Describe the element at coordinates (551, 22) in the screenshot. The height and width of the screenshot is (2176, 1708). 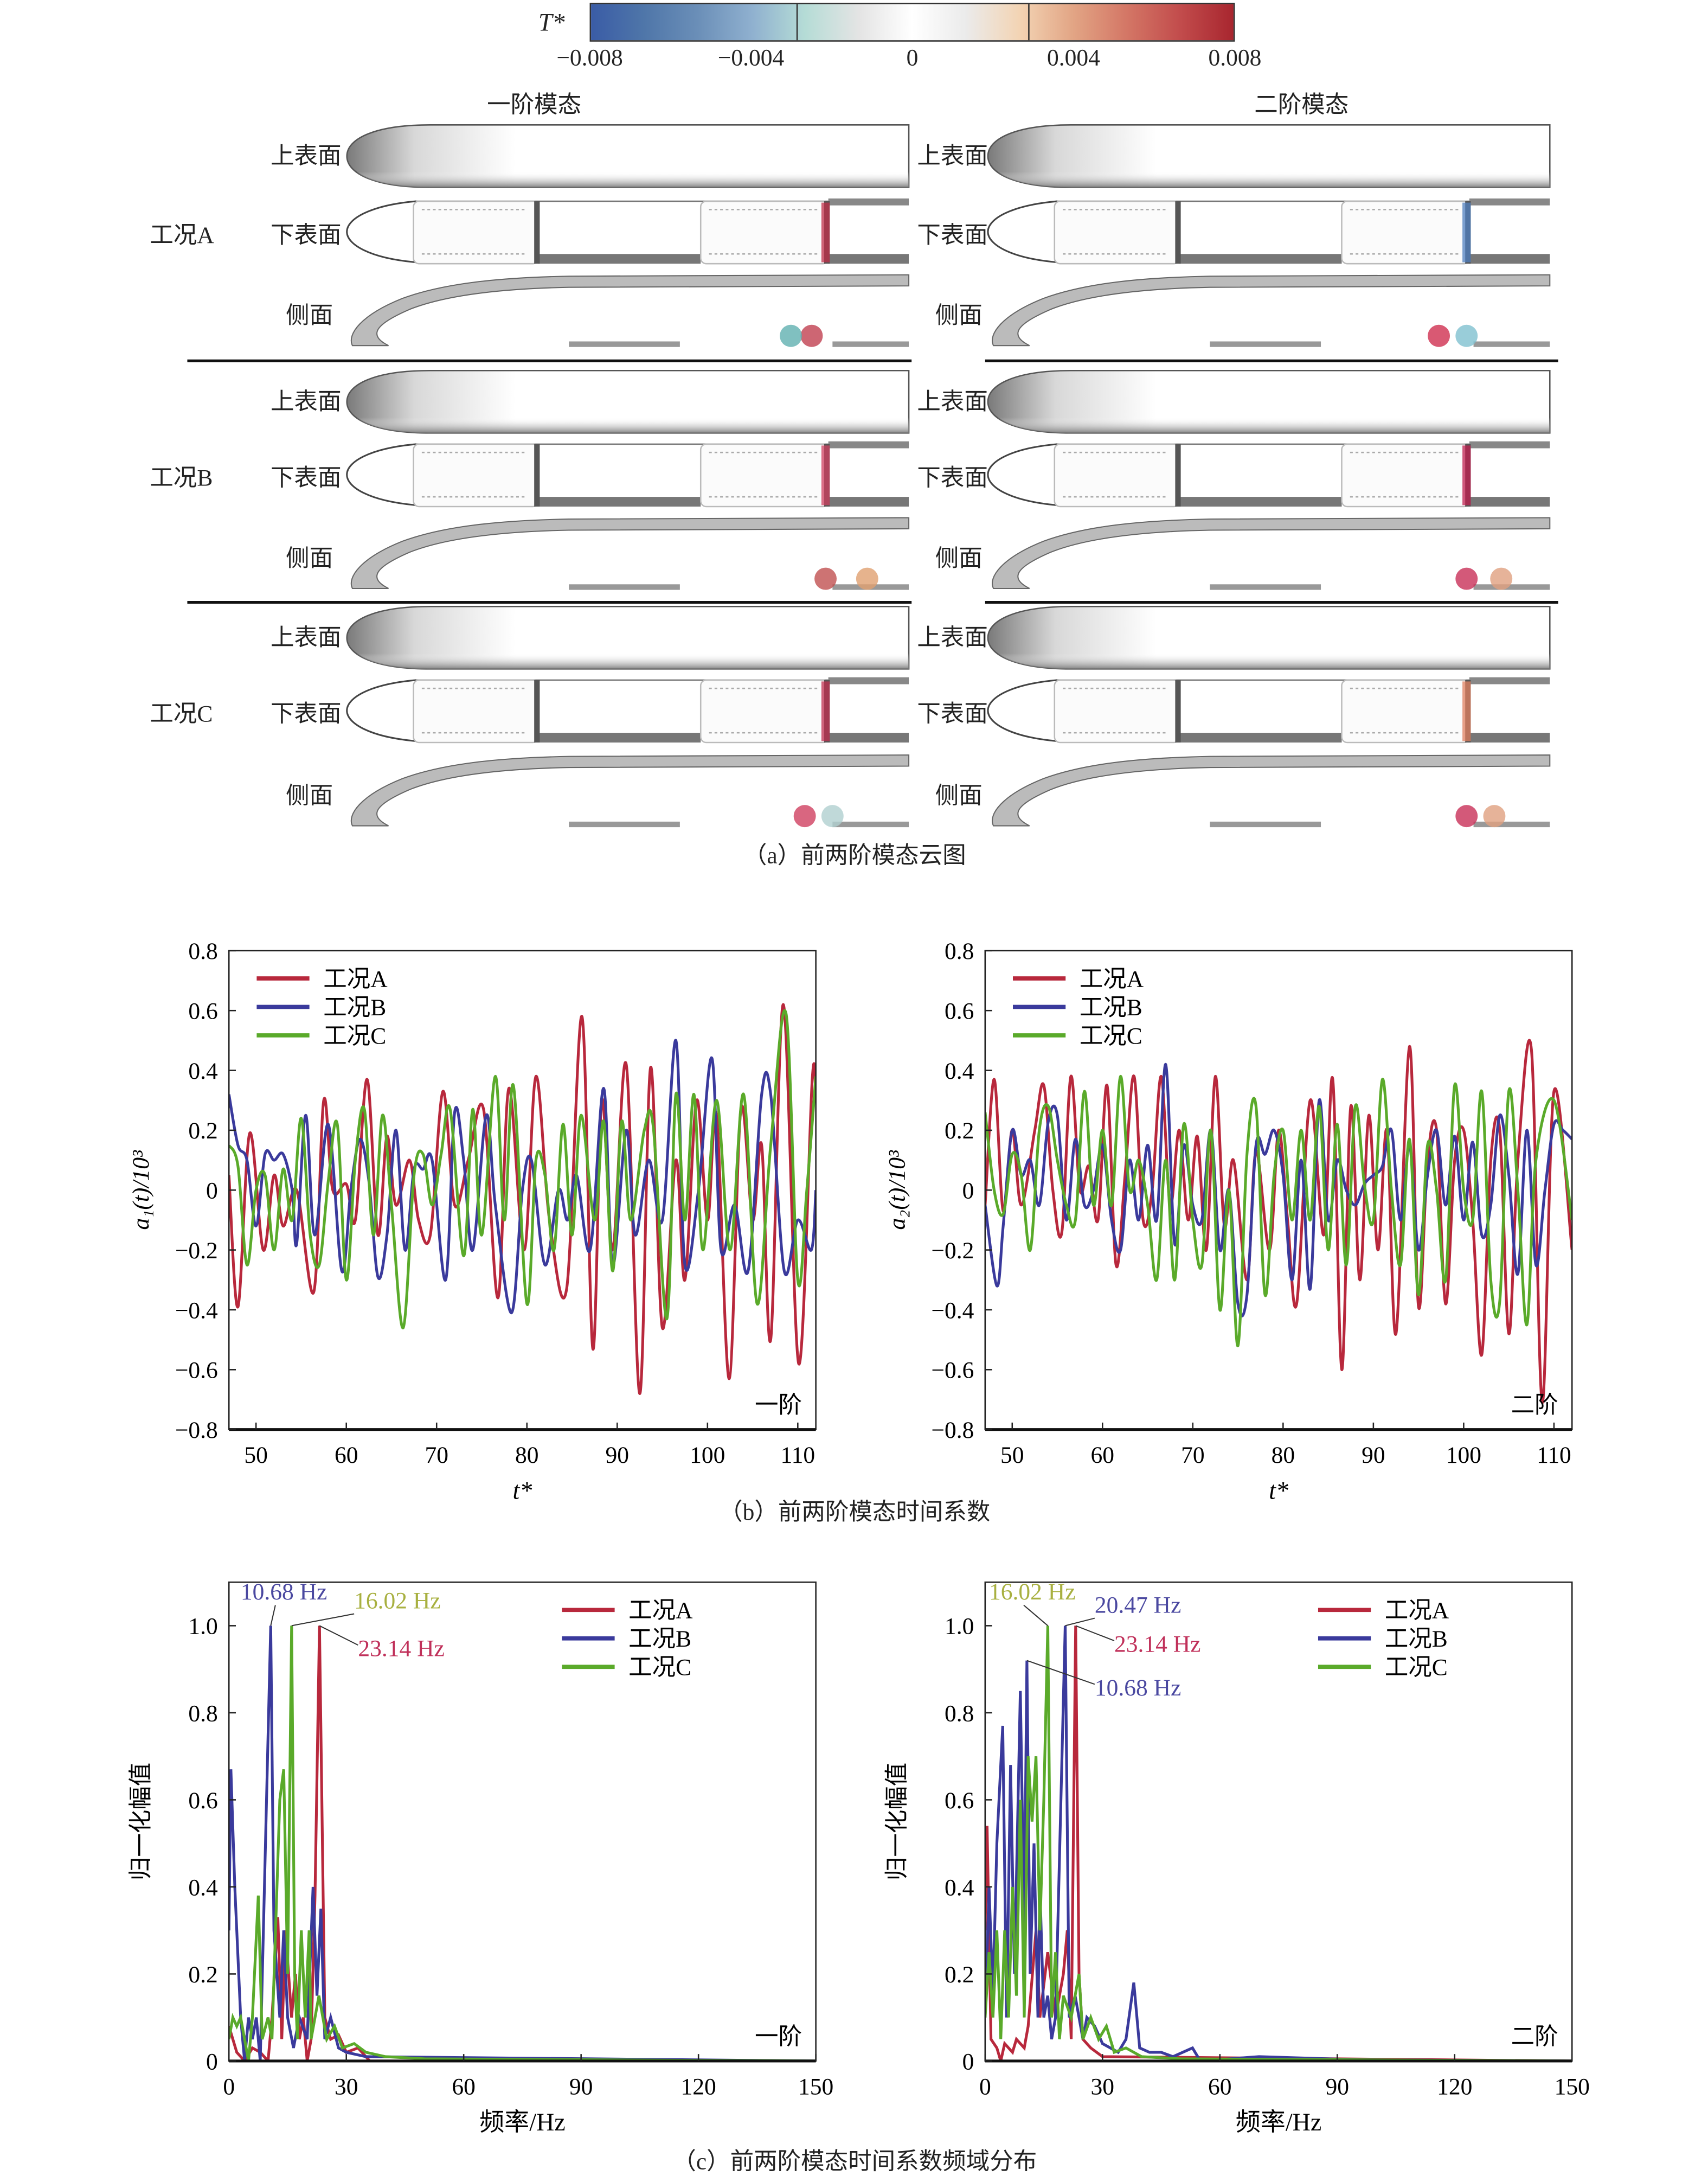
I see `colorbar-label: T*` at that location.